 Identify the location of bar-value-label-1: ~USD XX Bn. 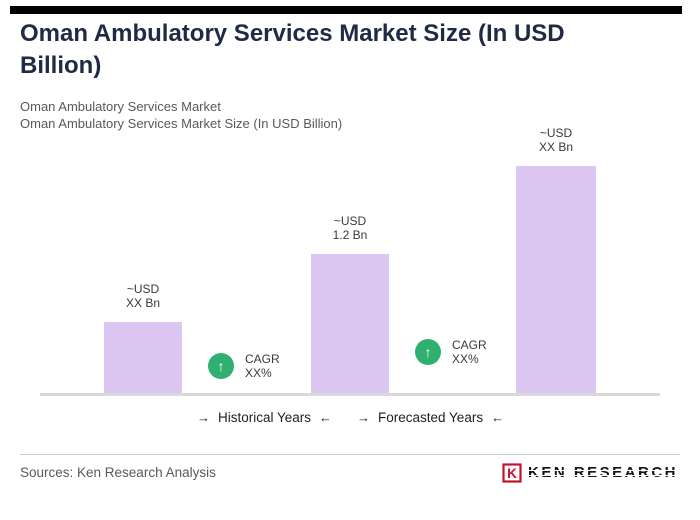
(143, 296).